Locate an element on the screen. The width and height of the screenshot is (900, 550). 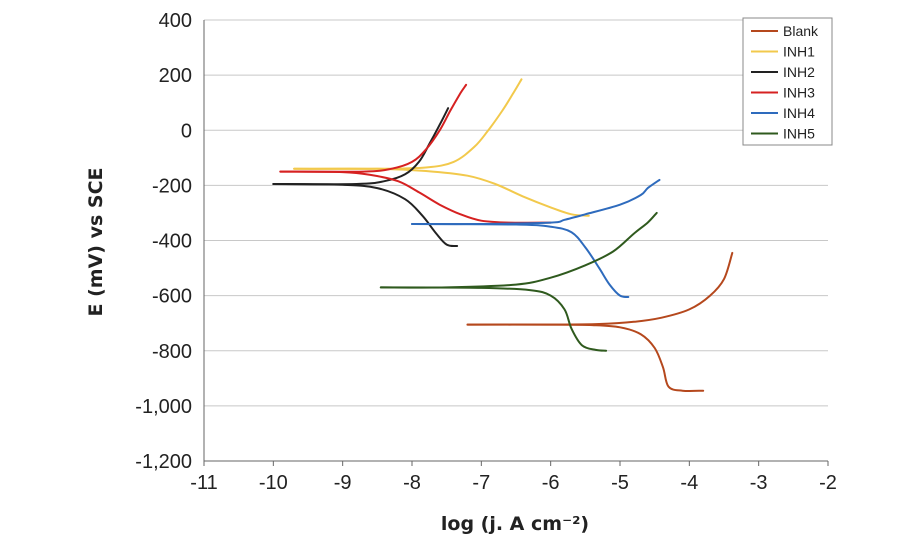
y-tick-label: -800 is located at coordinates (172, 352).